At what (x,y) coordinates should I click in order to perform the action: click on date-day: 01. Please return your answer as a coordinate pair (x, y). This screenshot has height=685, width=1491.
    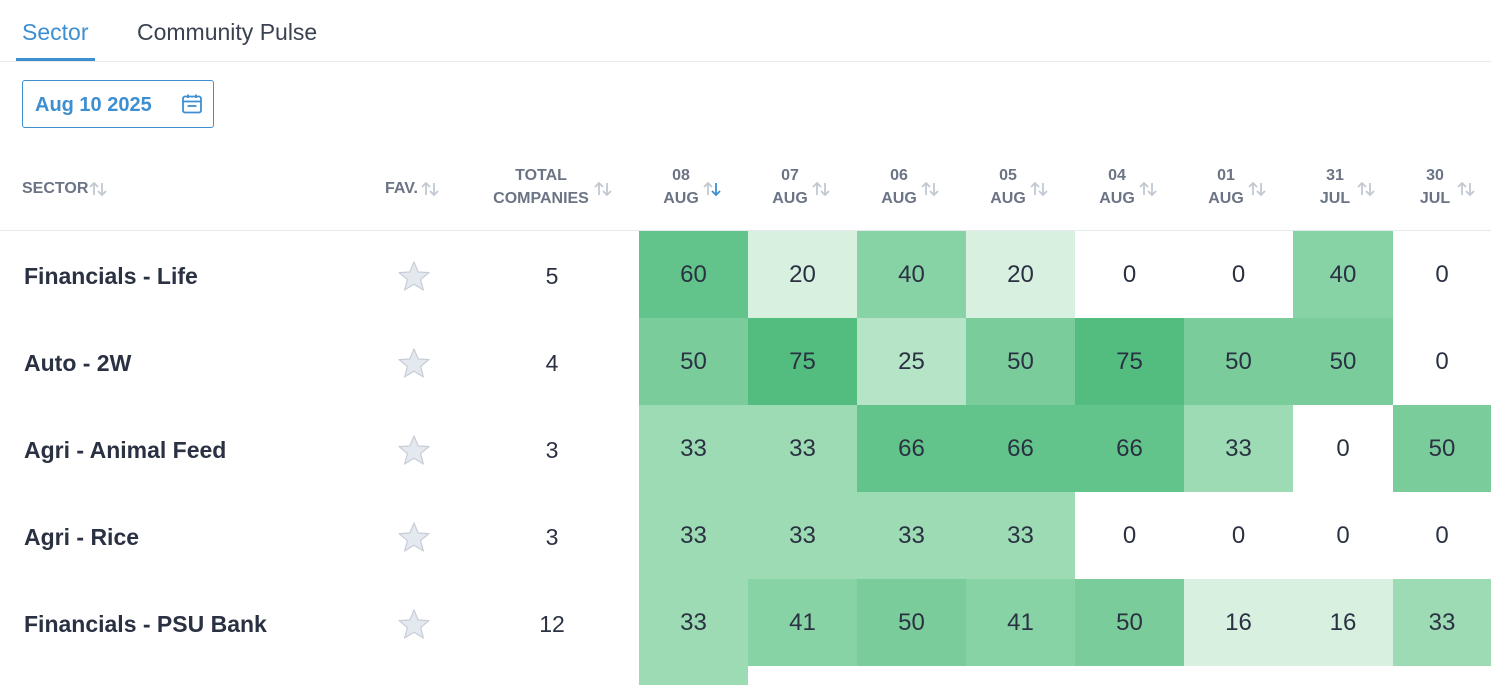
    Looking at the image, I should click on (1226, 175).